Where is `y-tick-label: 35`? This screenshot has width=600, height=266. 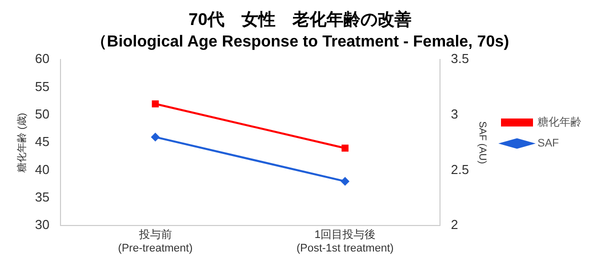
y-tick-label: 35 is located at coordinates (42, 197).